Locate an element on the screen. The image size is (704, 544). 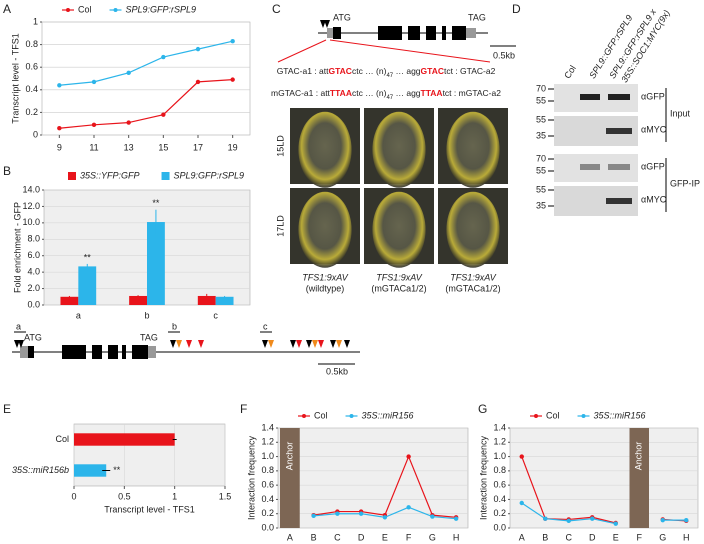
legend-label: 35S::YFP:GFP is located at coordinates (110, 175).